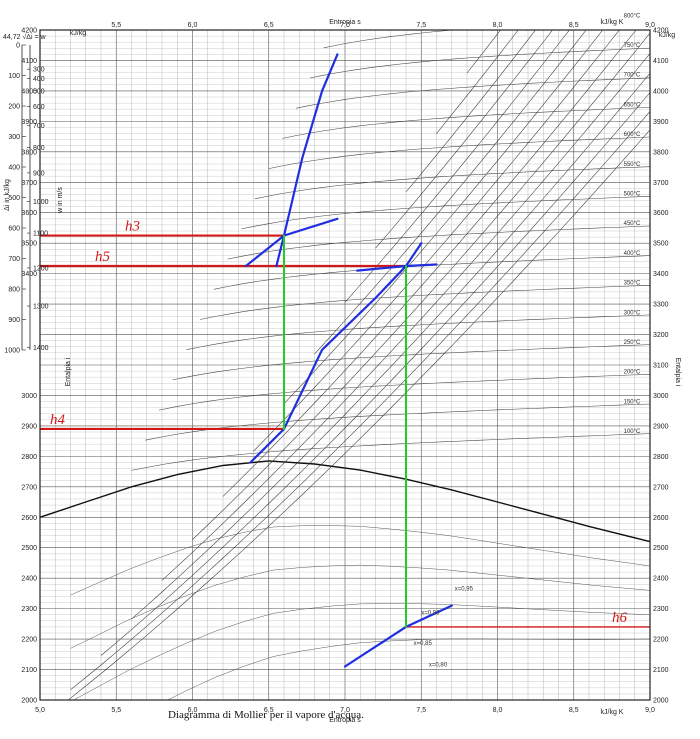  I want to click on y-tick-label-right: 2800, so click(661, 457).